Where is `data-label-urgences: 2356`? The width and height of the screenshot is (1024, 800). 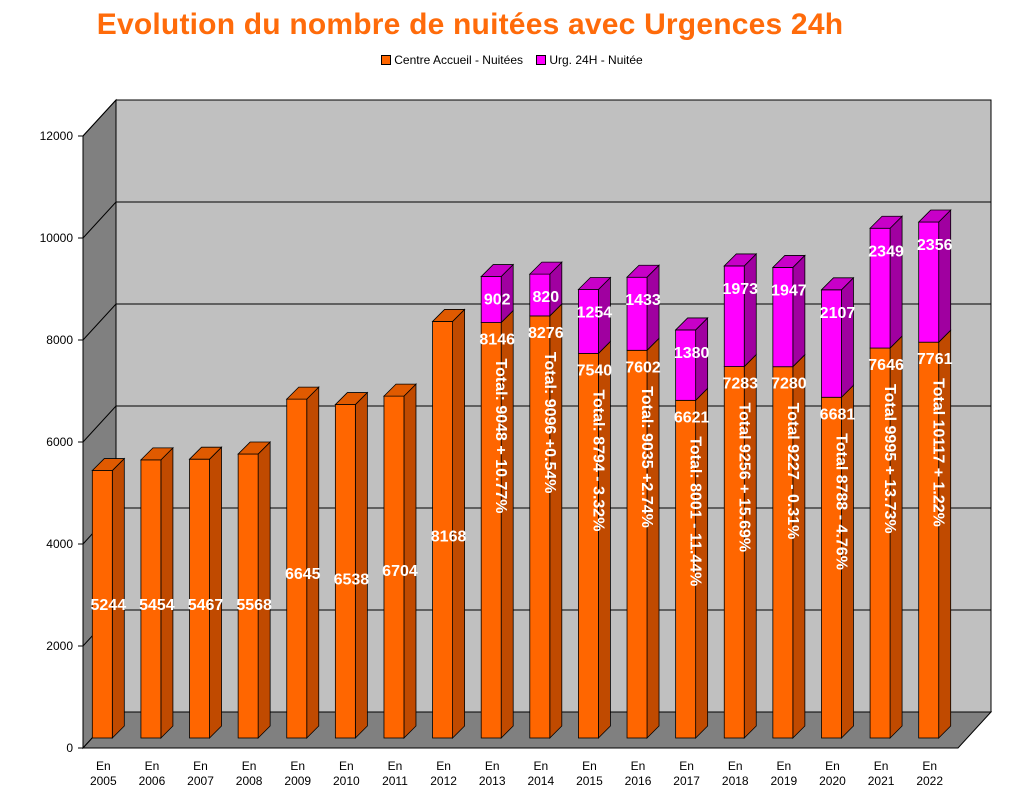 data-label-urgences: 2356 is located at coordinates (935, 245).